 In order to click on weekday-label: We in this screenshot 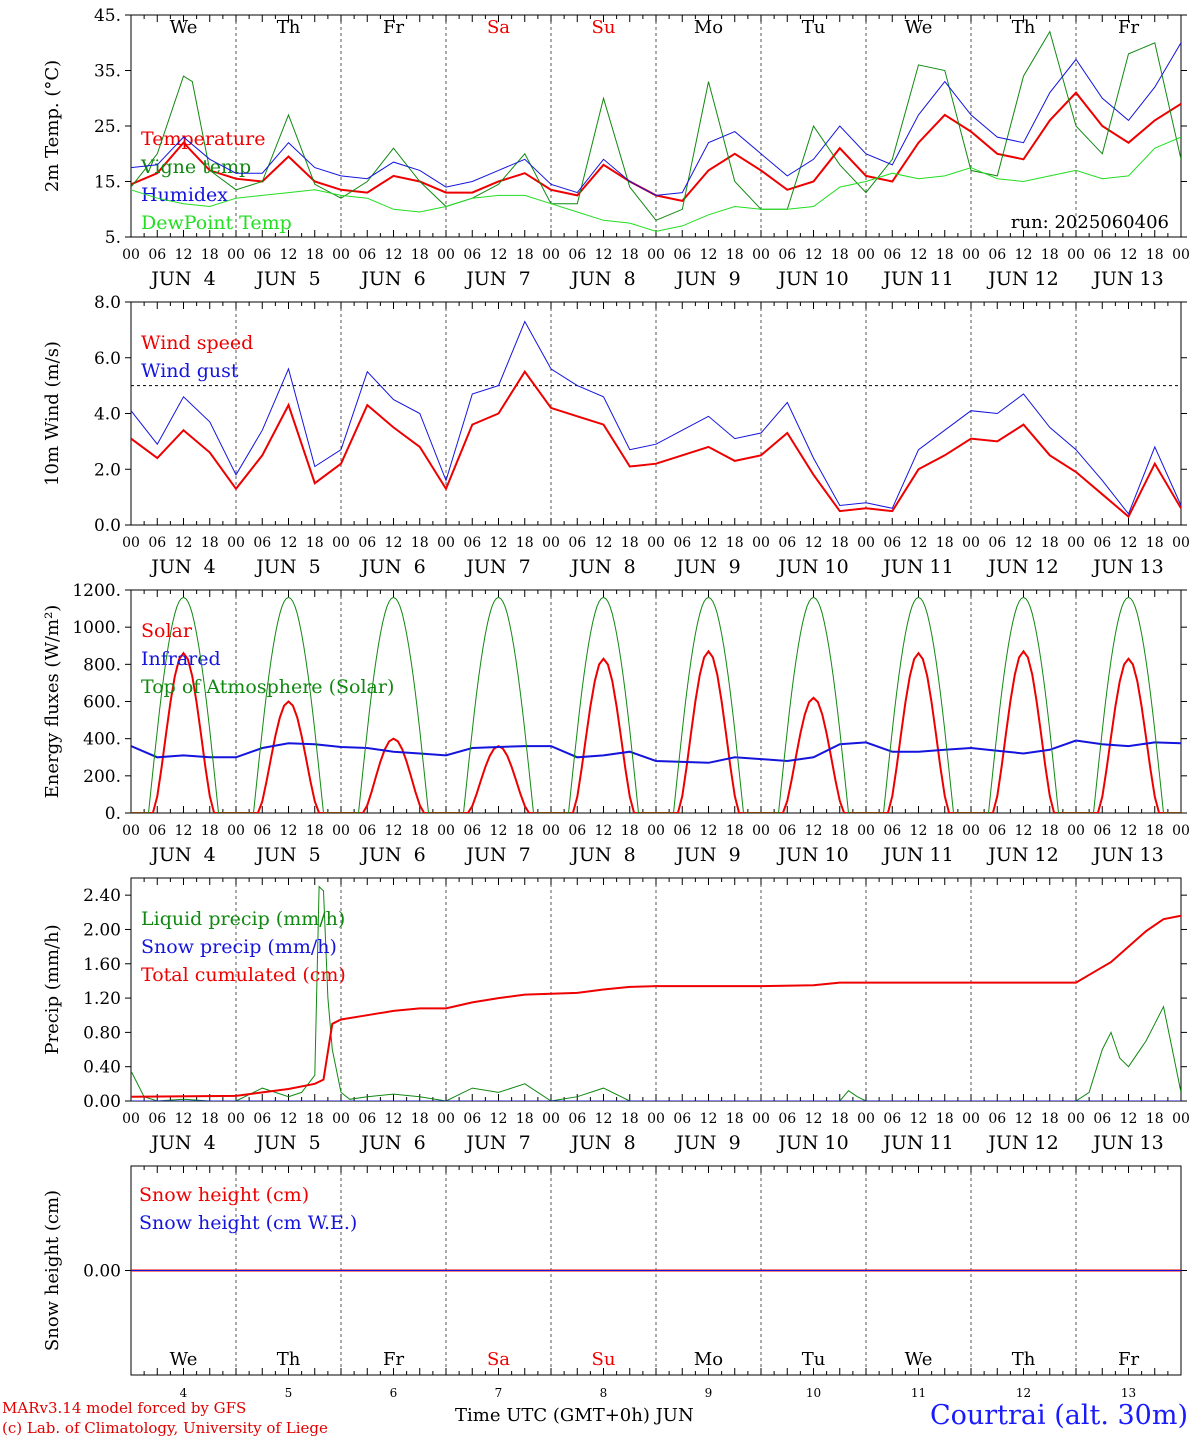, I will do `click(184, 1359)`.